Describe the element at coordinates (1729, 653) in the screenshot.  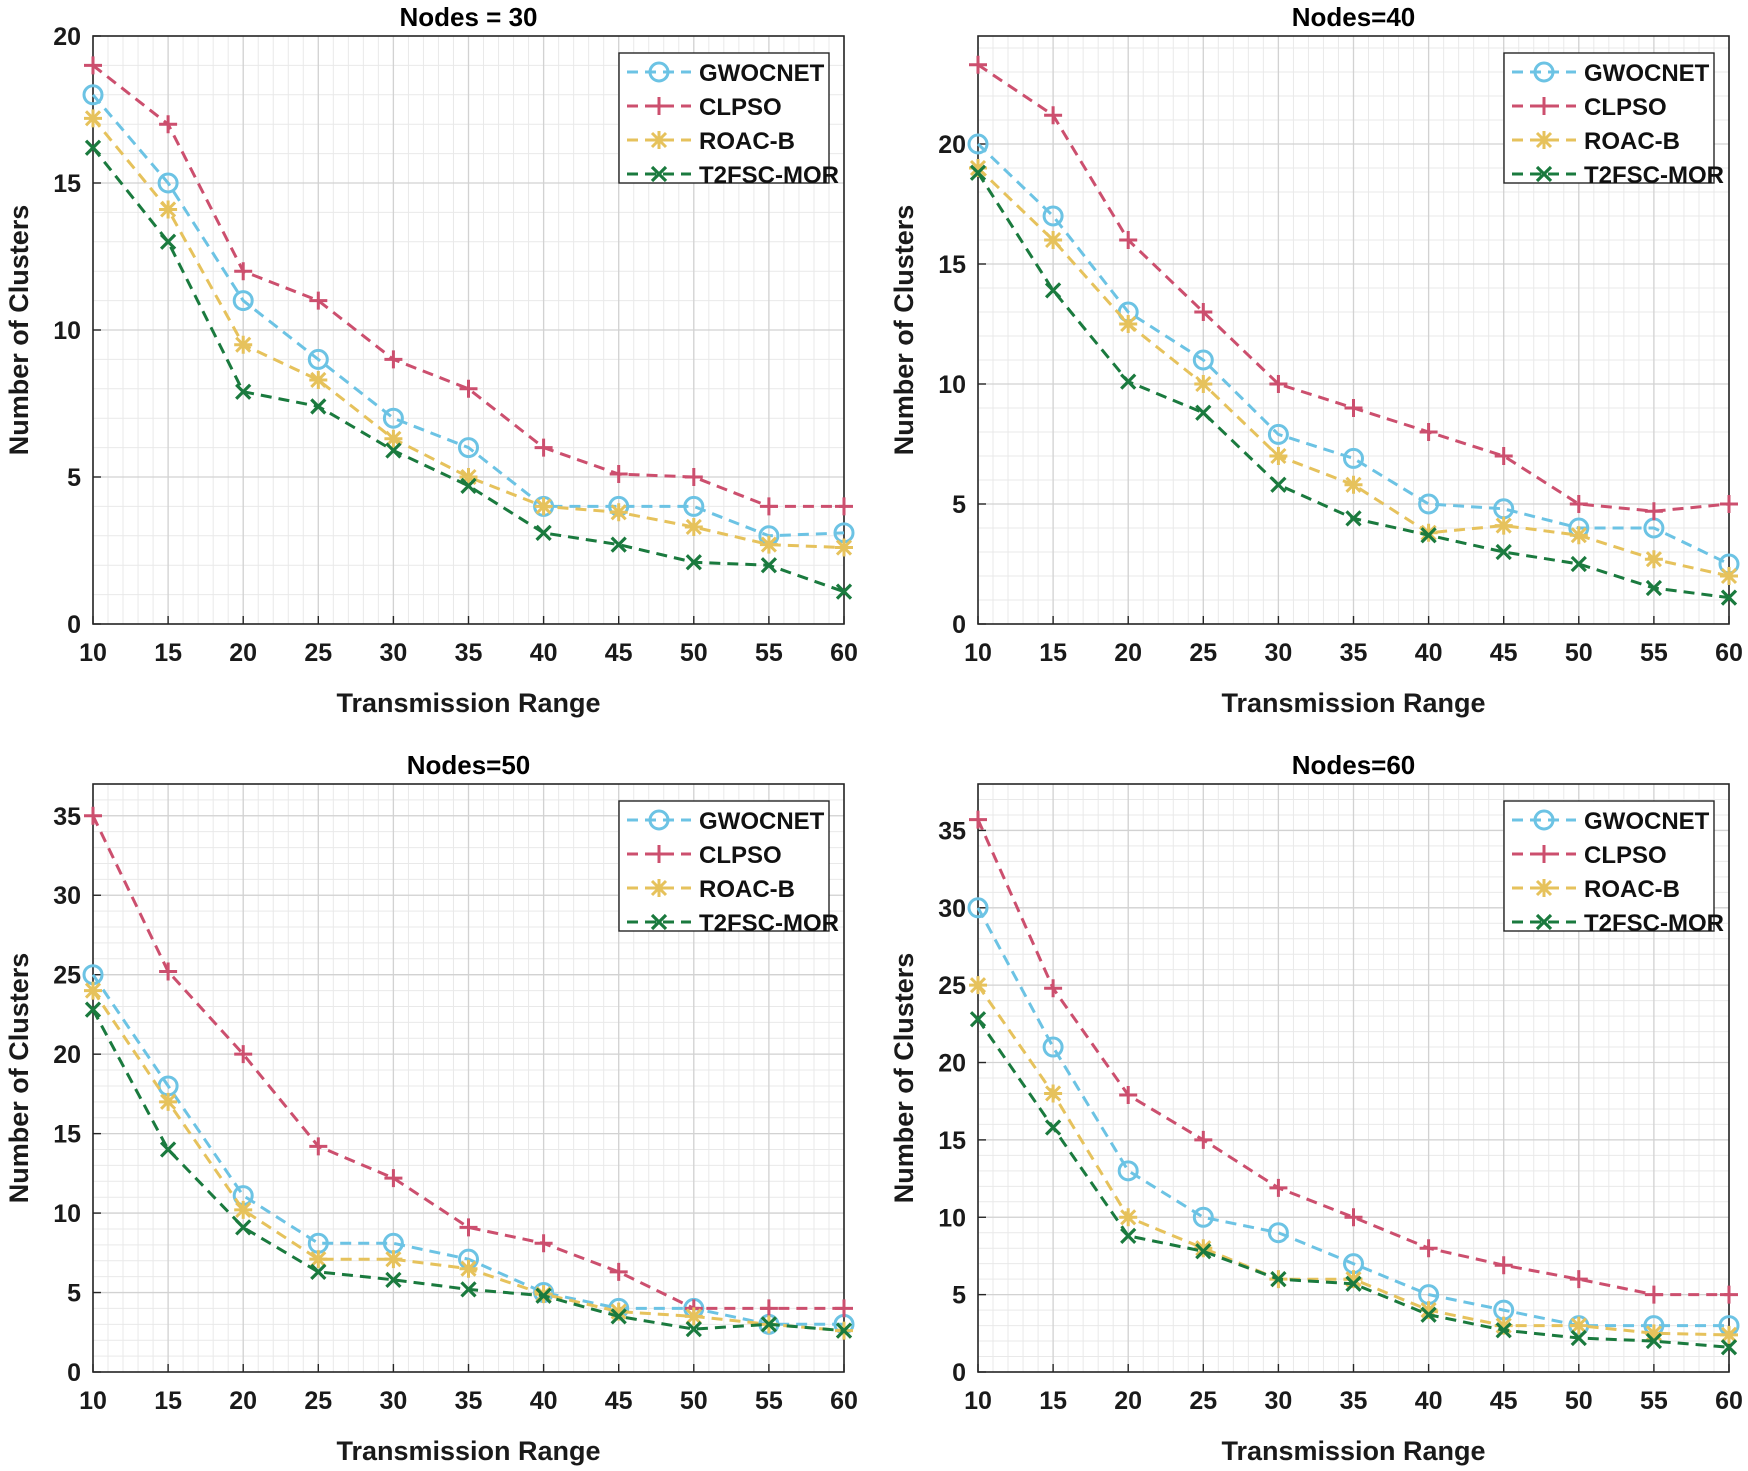
I see `x-tick-label: 60` at that location.